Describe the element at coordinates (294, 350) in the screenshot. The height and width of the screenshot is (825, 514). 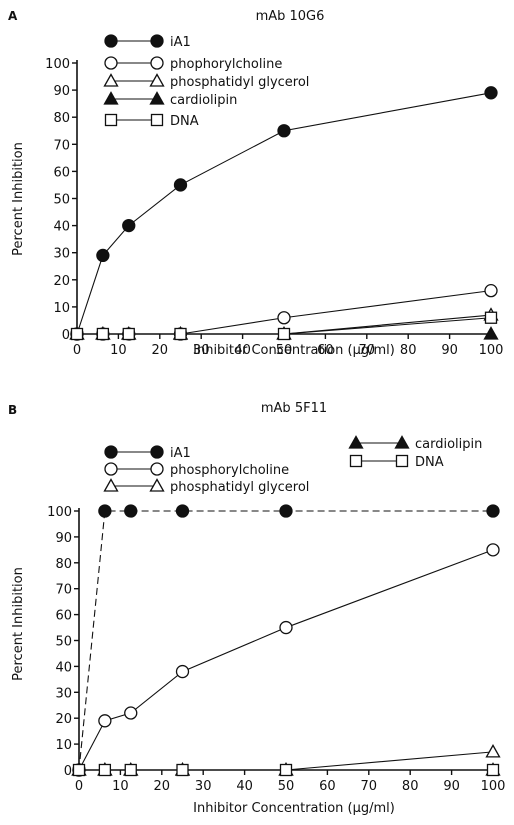
I see `panel-a-xlabel: Inhibitor Concentration (µg/ml)` at that location.